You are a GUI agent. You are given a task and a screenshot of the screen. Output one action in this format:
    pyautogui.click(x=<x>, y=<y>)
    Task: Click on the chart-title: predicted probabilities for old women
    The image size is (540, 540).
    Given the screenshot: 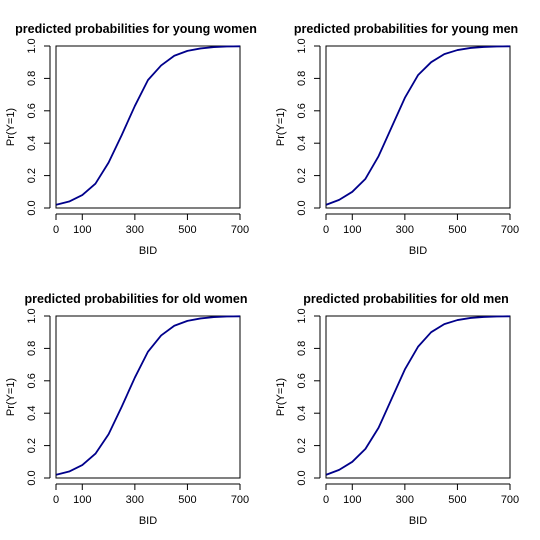 What is the action you would take?
    pyautogui.click(x=136, y=299)
    